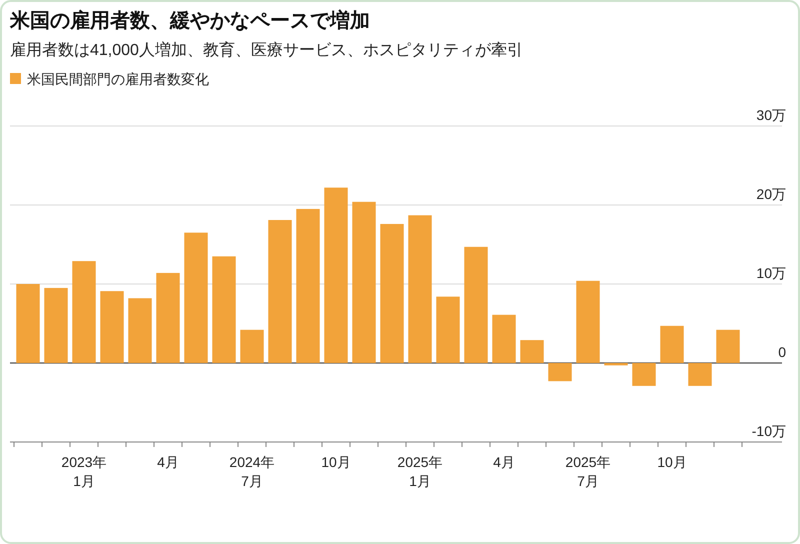  What do you see at coordinates (109, 79) in the screenshot?
I see `legend: 米国民間部門の雇用者数変化` at bounding box center [109, 79].